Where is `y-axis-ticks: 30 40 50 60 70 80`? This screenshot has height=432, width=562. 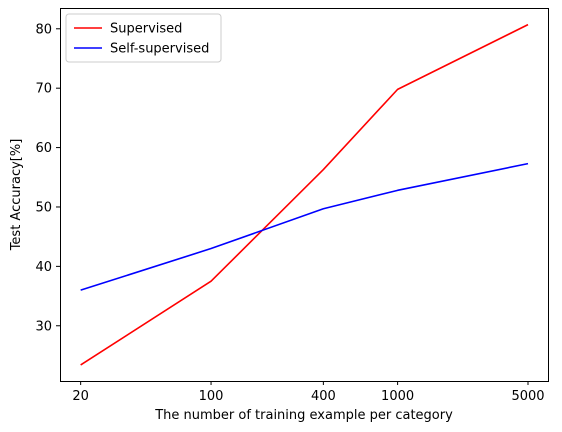 y-axis-ticks: 30 40 50 60 70 80 is located at coordinates (47, 178).